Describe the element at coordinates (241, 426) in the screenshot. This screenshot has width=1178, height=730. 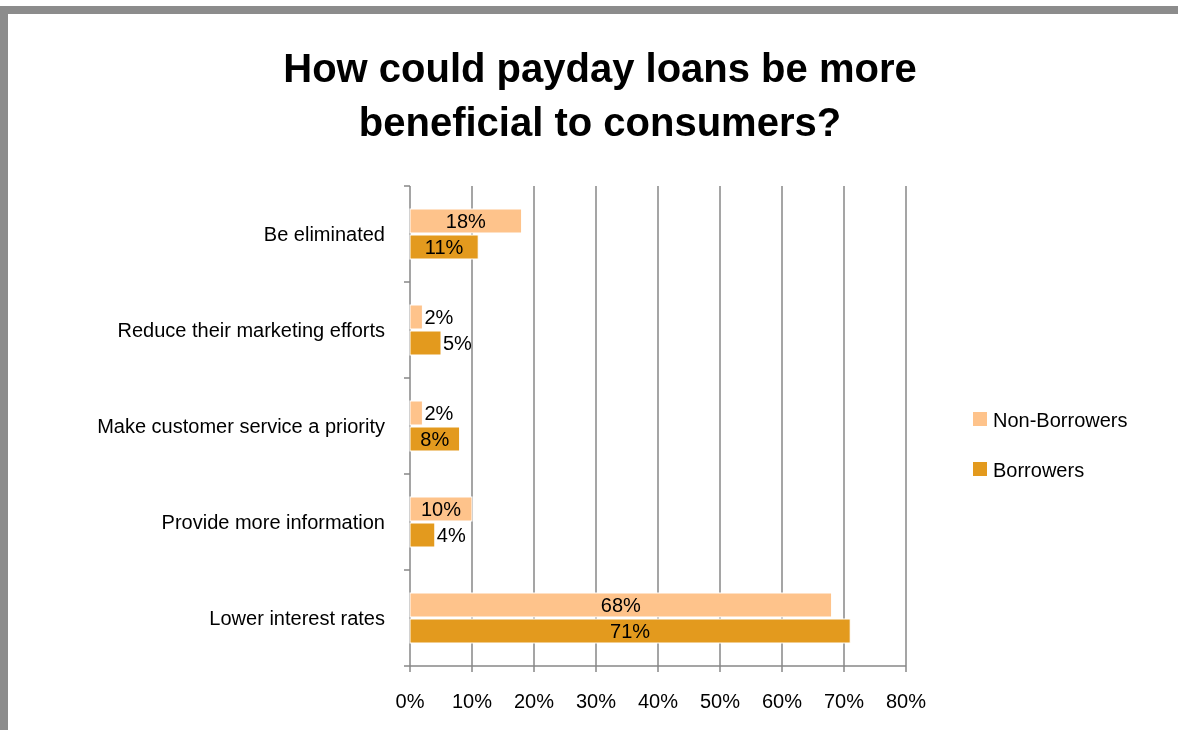
I see `y-tick-label: Make customer service a priority` at that location.